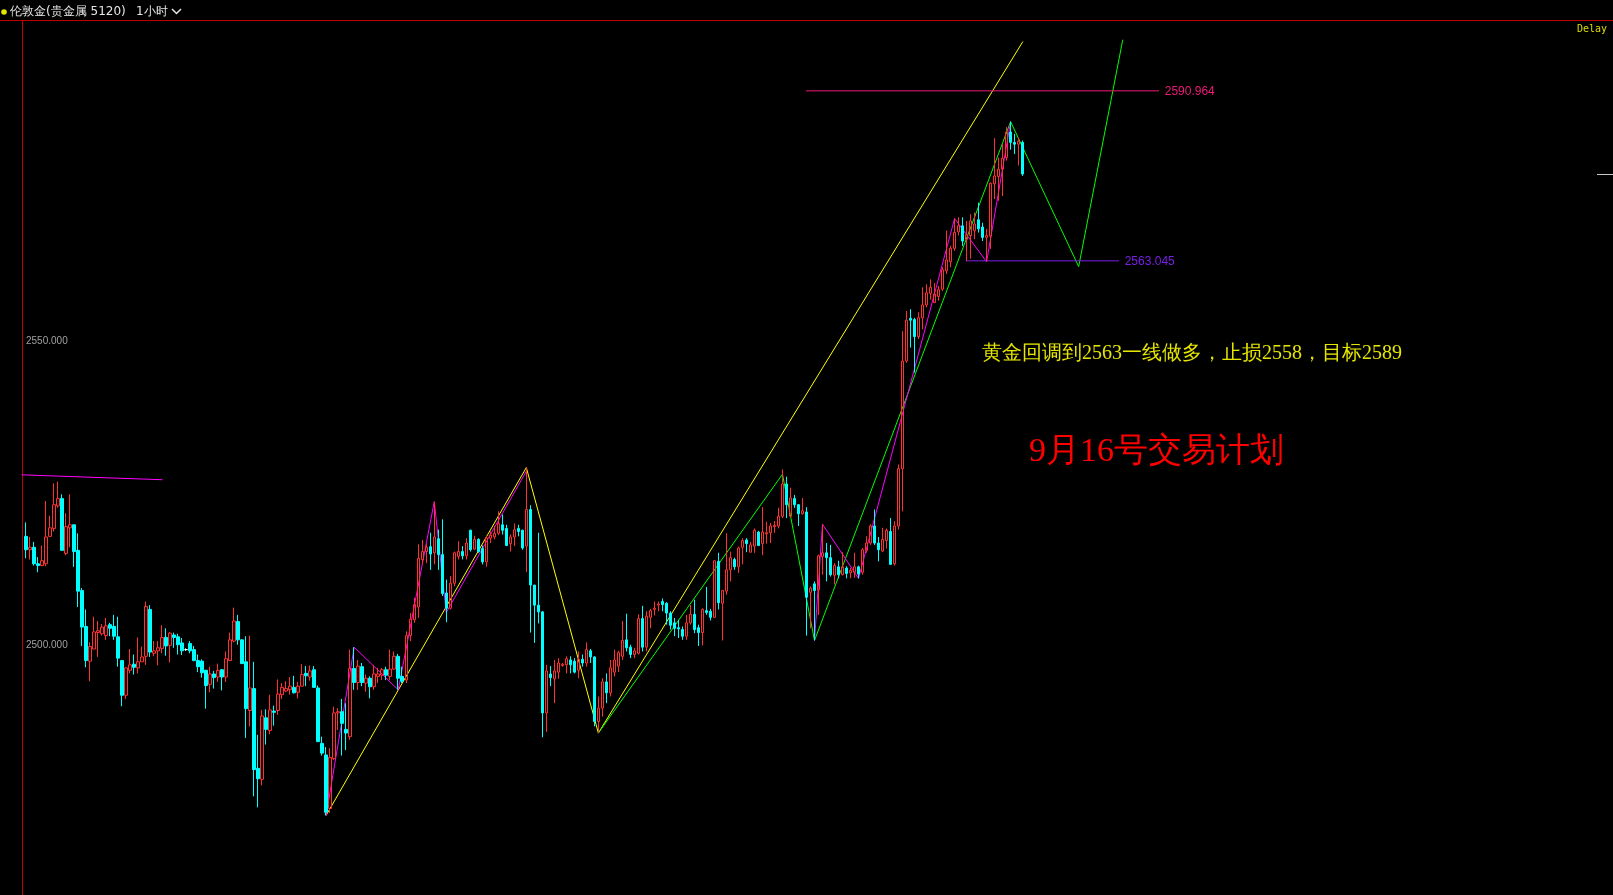  What do you see at coordinates (1156, 450) in the screenshot?
I see `annotation: 9月16号交易计划` at bounding box center [1156, 450].